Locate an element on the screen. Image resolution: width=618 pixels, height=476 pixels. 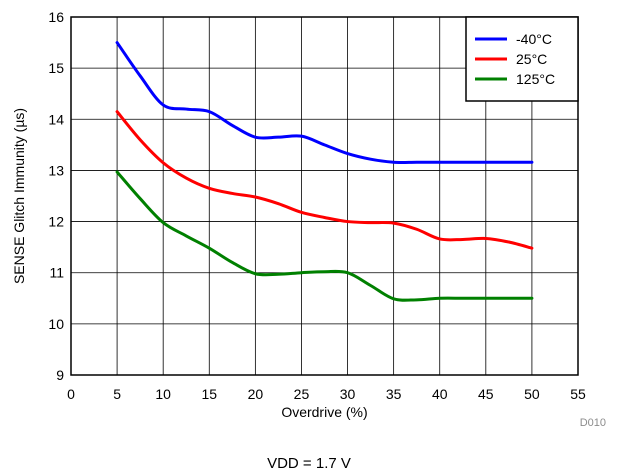
x-tick-label: 45 is located at coordinates (486, 394).